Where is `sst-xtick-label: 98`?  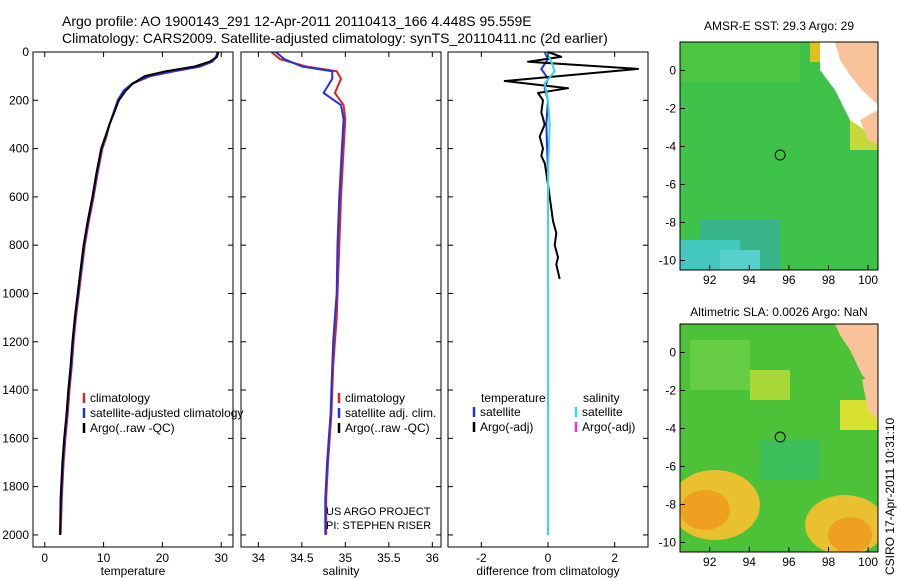
sst-xtick-label: 98 is located at coordinates (829, 280).